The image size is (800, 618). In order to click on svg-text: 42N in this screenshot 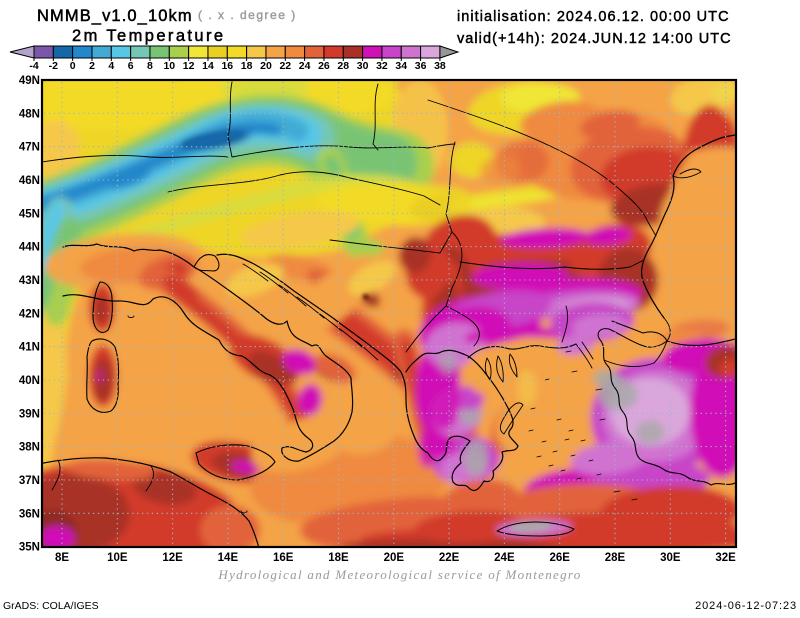, I will do `click(29, 314)`.